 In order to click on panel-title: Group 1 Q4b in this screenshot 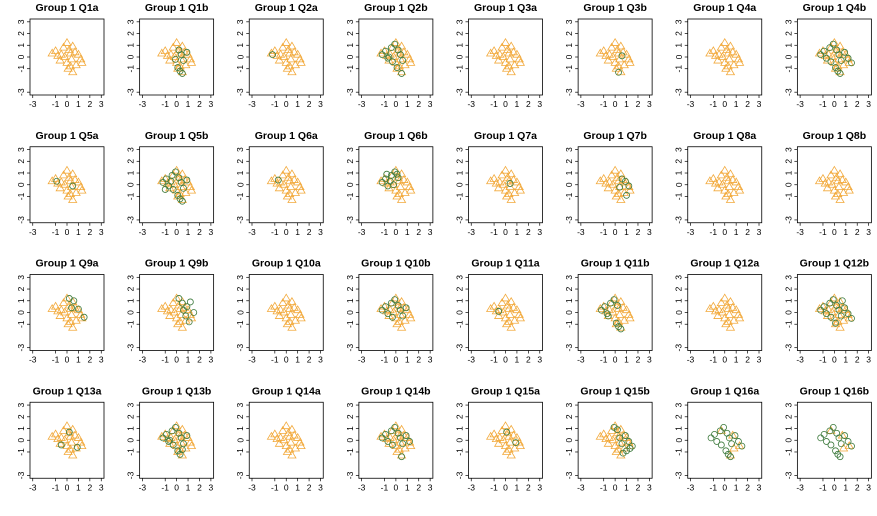, I will do `click(835, 8)`.